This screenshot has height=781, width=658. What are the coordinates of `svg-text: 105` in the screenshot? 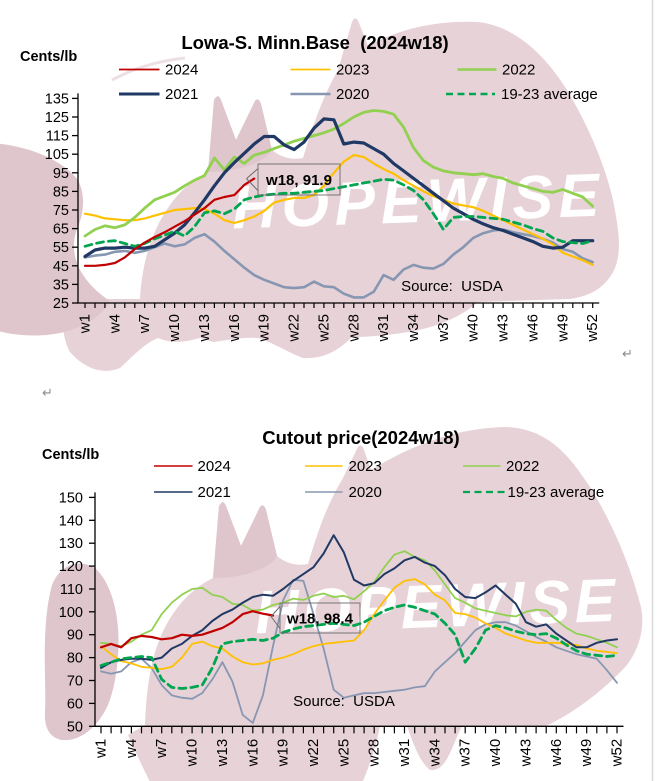 It's located at (57, 155).